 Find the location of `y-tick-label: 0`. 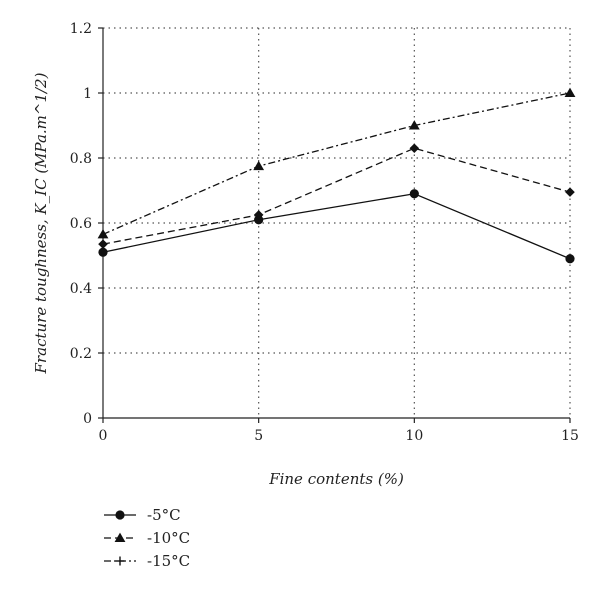

y-tick-label: 0 is located at coordinates (87, 419).